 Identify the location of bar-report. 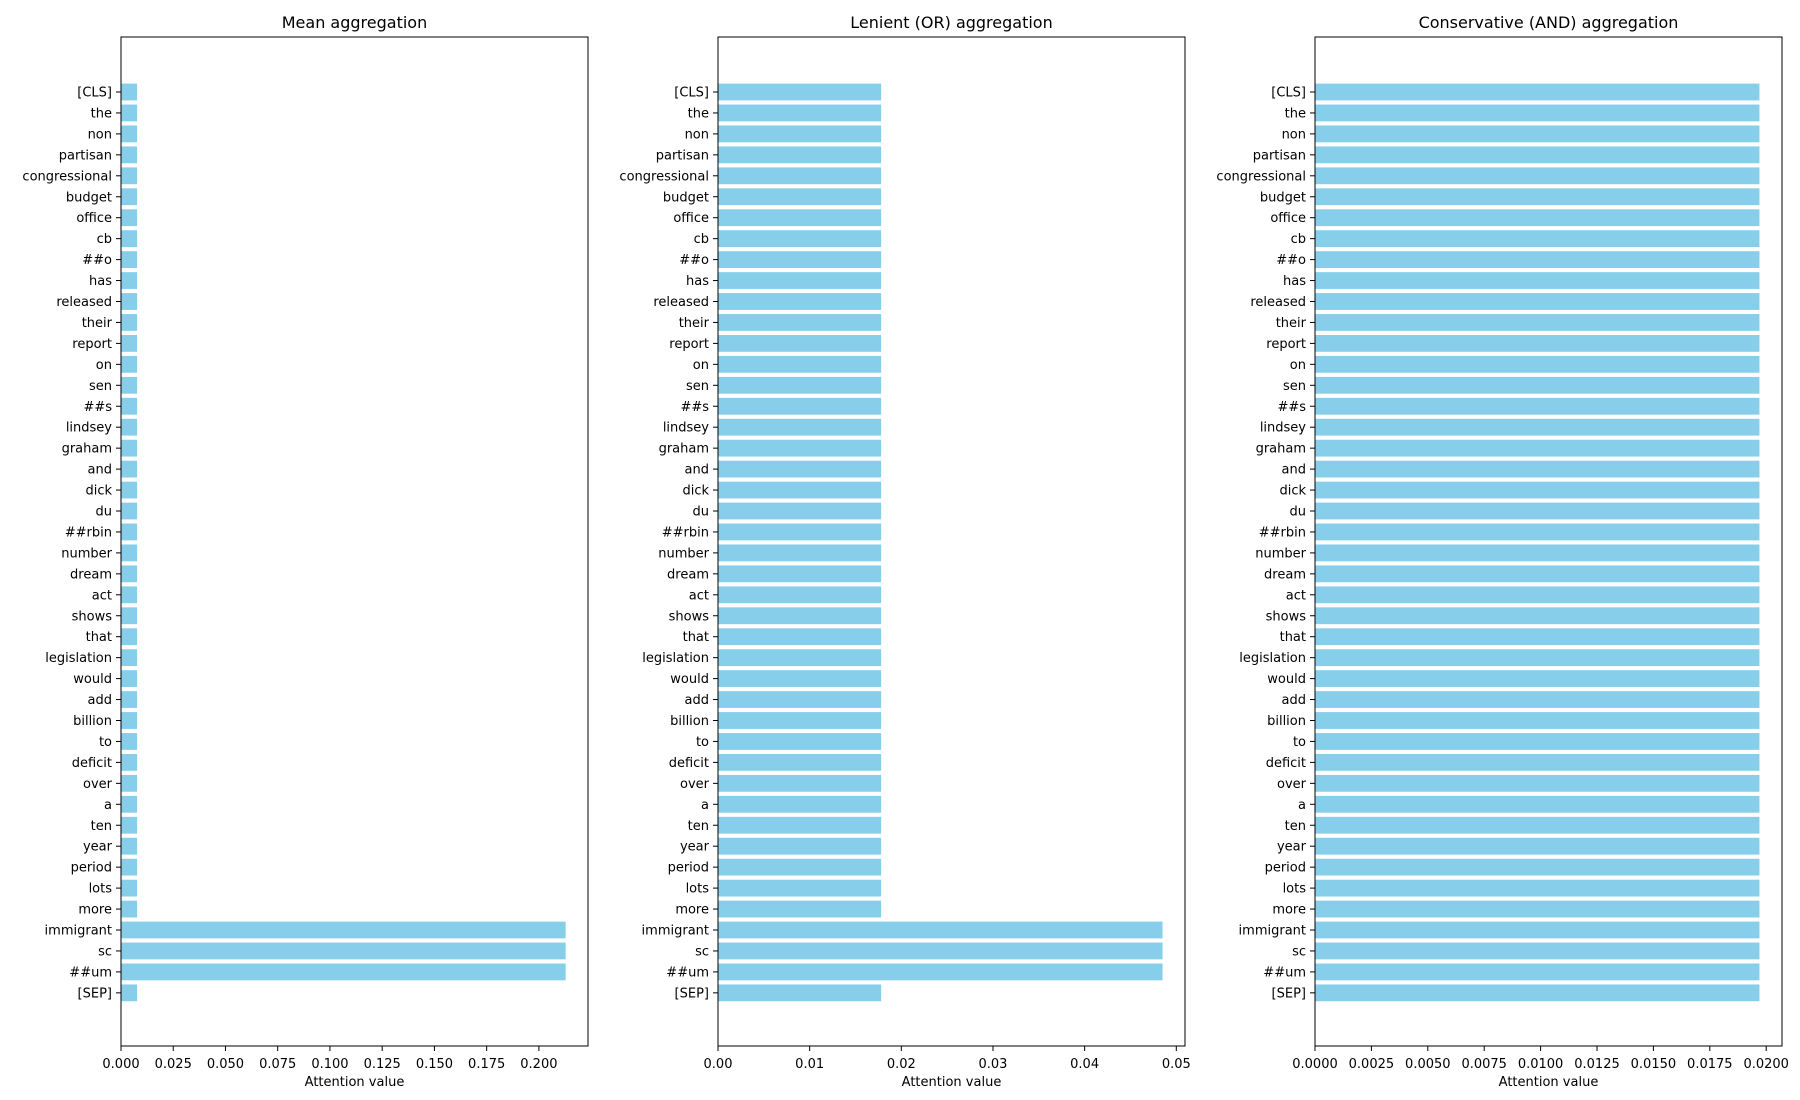
(800, 343).